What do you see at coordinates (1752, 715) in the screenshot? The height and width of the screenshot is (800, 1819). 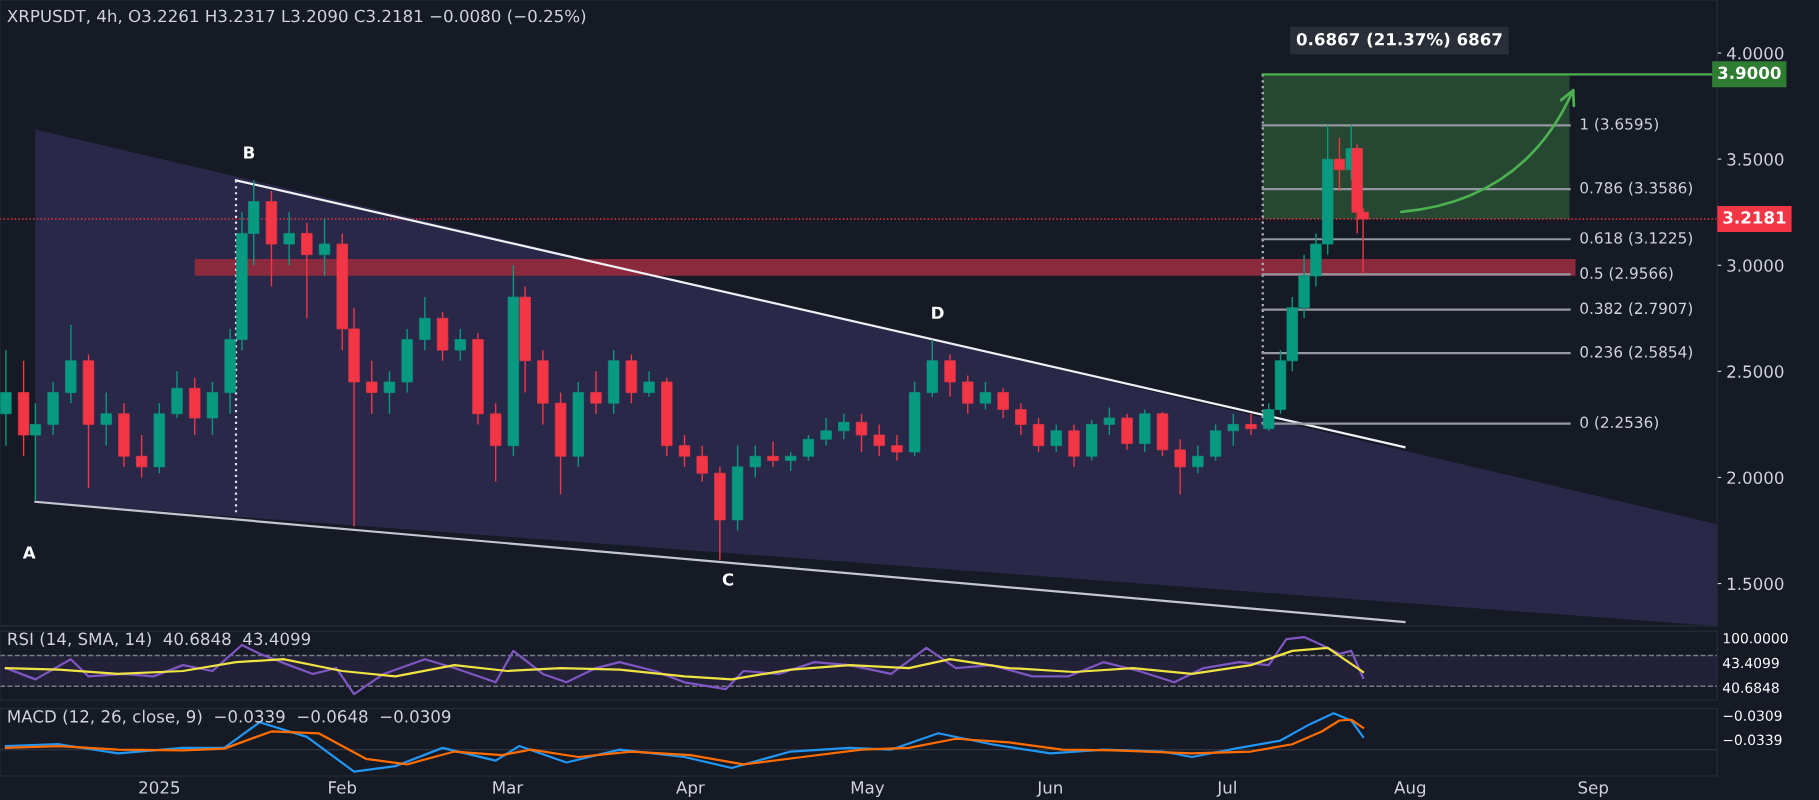 I see `text: −0.0309` at bounding box center [1752, 715].